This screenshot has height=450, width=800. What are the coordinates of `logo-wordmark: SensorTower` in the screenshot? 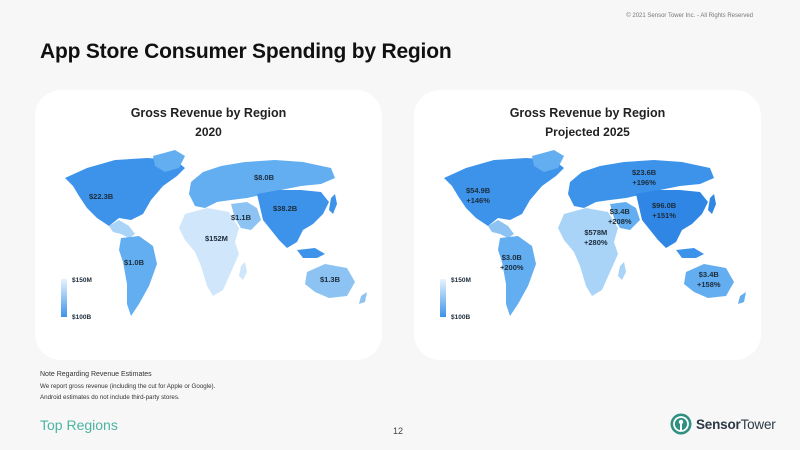 It's located at (736, 424).